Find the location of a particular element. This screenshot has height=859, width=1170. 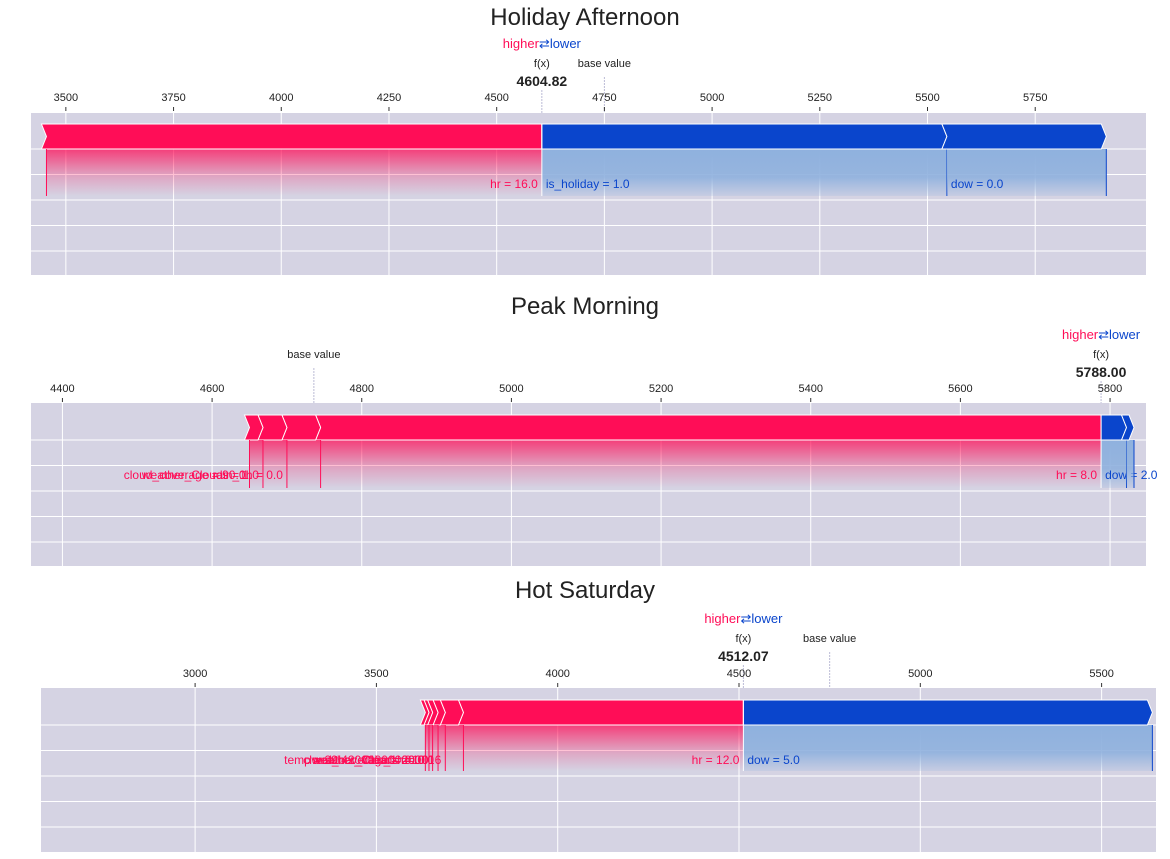

axis-tick-label: 4250 is located at coordinates (389, 98).